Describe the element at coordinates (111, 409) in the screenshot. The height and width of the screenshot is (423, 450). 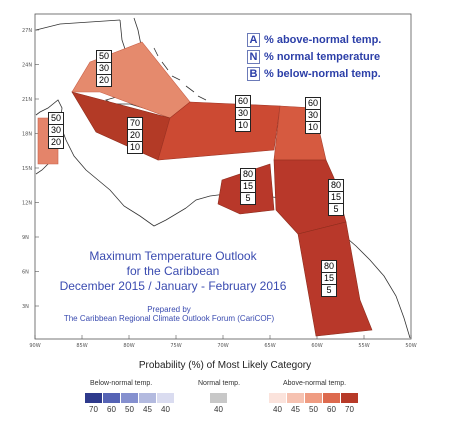
I see `scale-below-label: 60` at that location.